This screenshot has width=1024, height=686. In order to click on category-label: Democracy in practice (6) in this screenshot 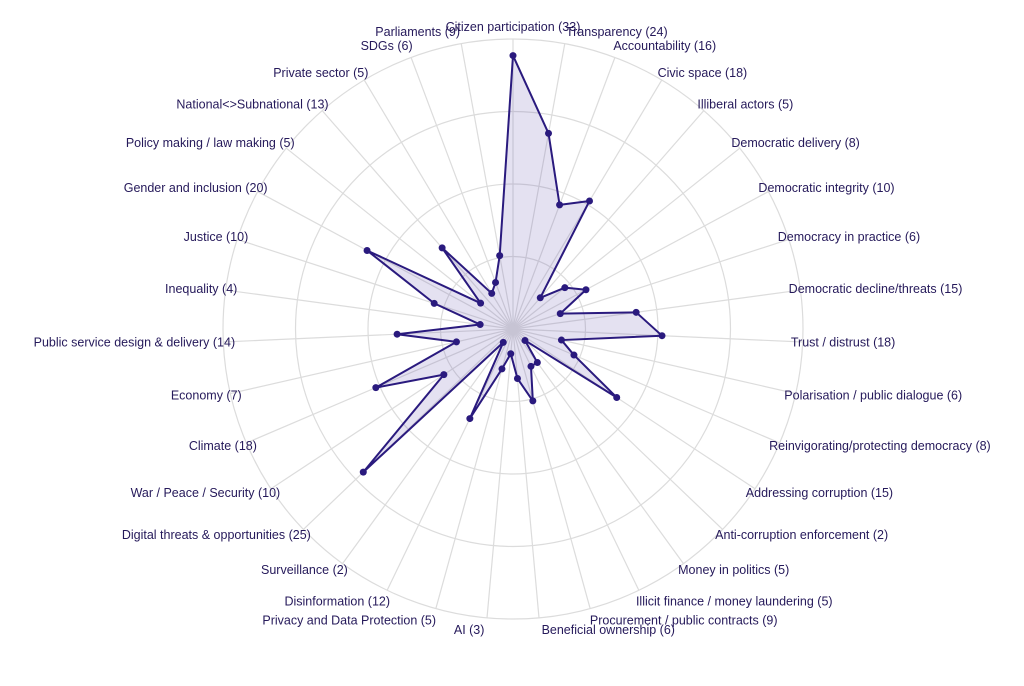, I will do `click(849, 237)`.